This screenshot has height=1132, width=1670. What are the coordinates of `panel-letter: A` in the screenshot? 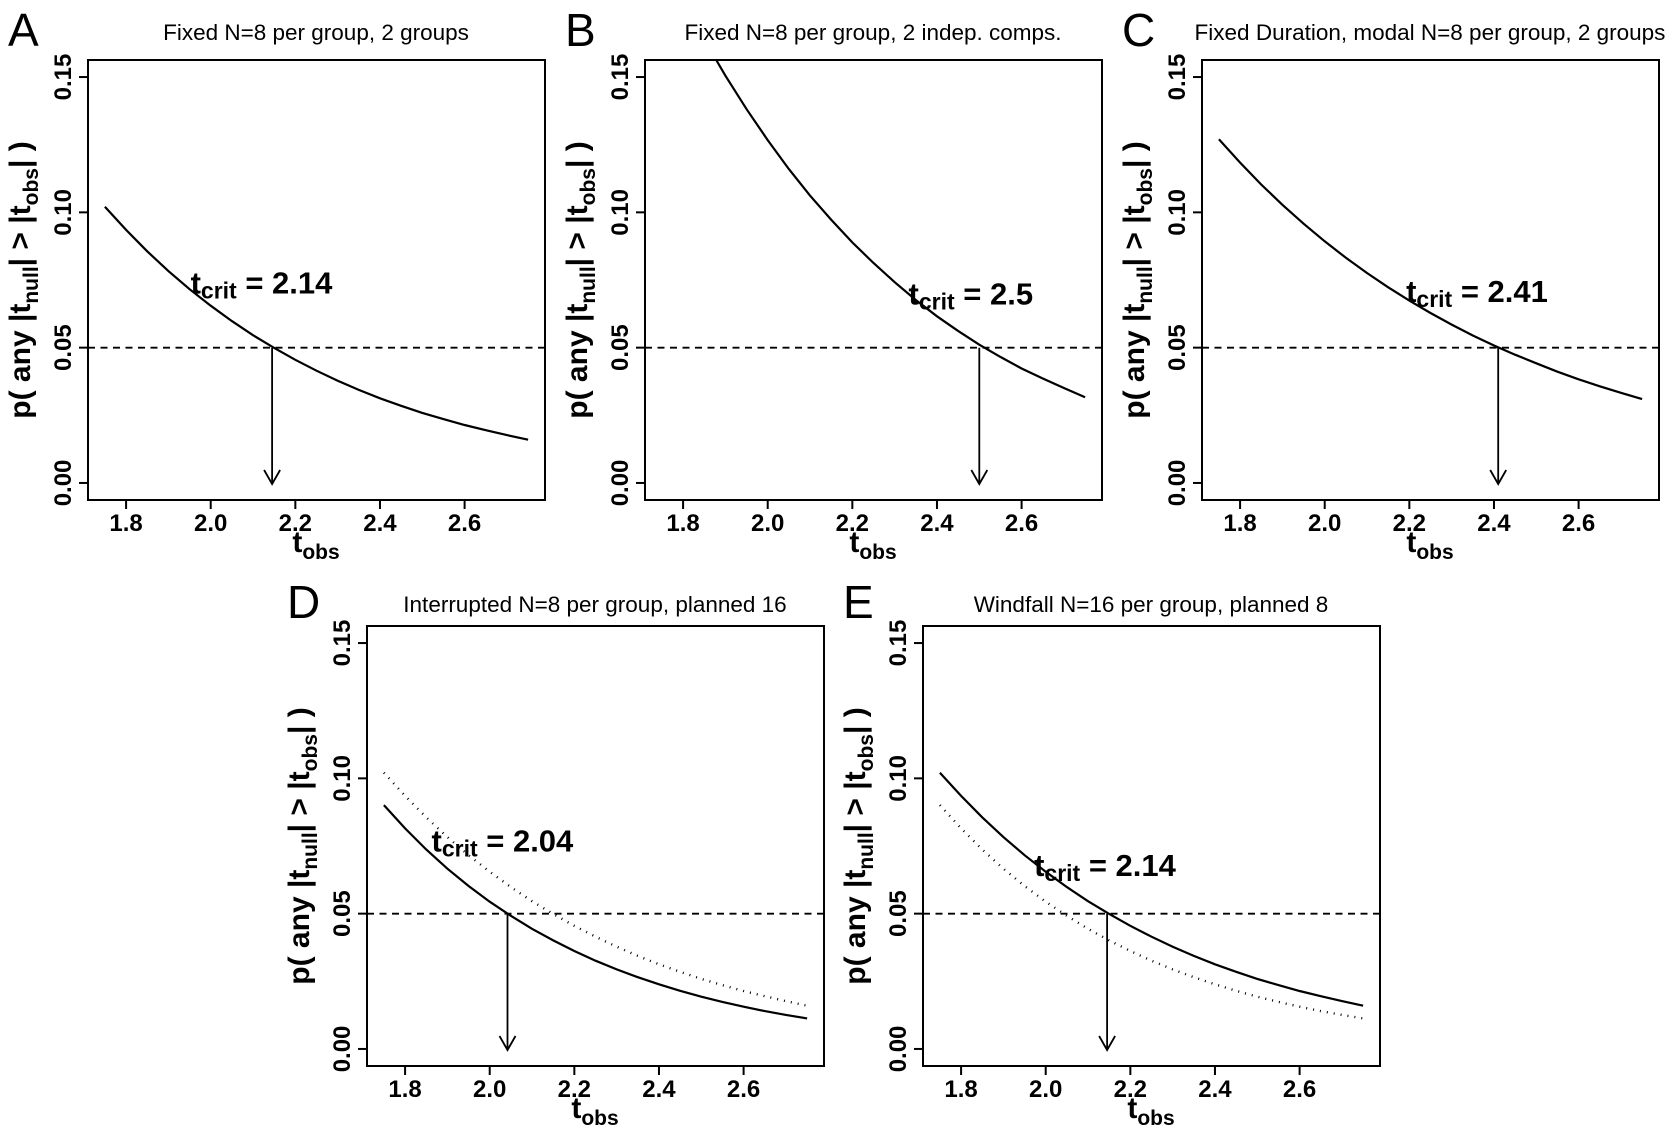 It's located at (23, 30).